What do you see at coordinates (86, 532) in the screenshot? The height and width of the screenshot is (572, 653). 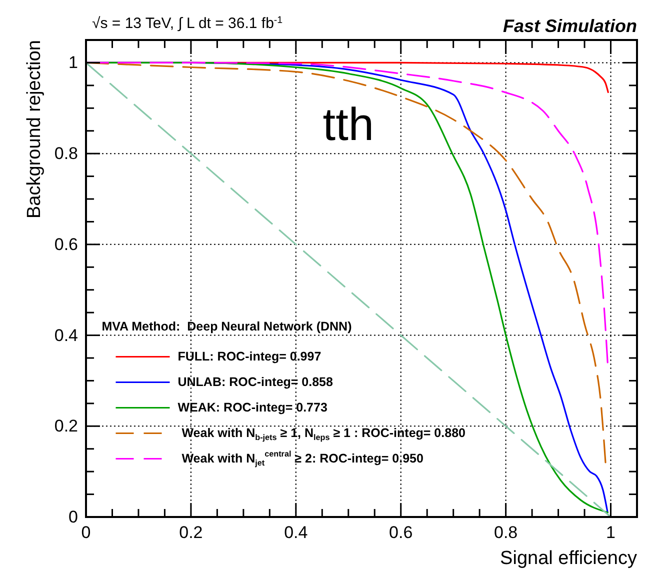 I see `x-tick-label: 0` at bounding box center [86, 532].